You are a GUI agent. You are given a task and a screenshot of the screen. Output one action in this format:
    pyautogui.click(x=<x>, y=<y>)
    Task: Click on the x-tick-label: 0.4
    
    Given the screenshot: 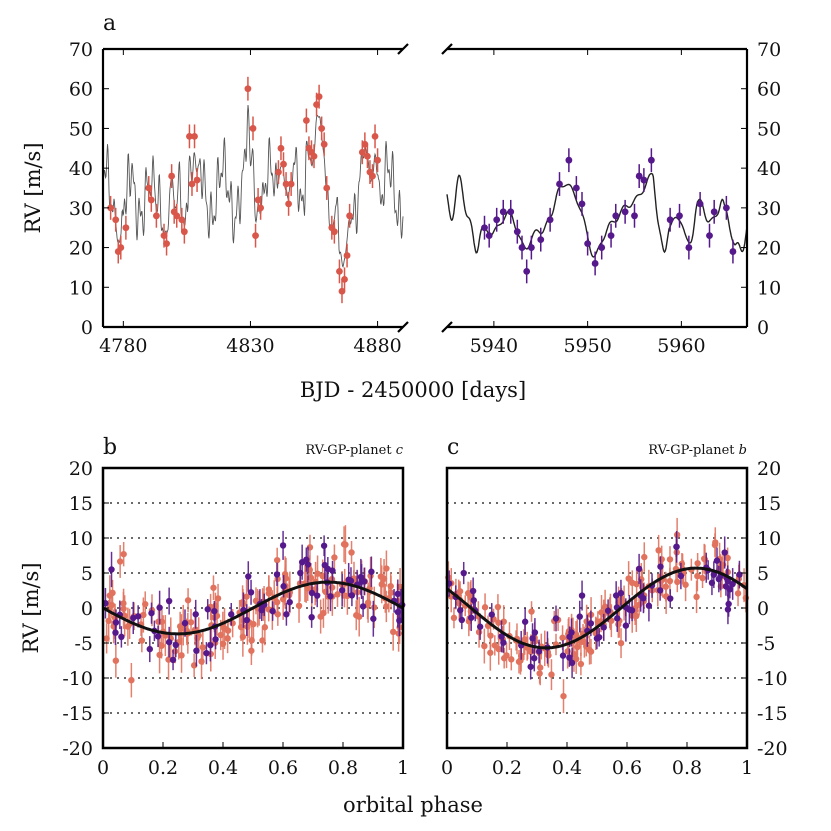 What is the action you would take?
    pyautogui.click(x=223, y=768)
    